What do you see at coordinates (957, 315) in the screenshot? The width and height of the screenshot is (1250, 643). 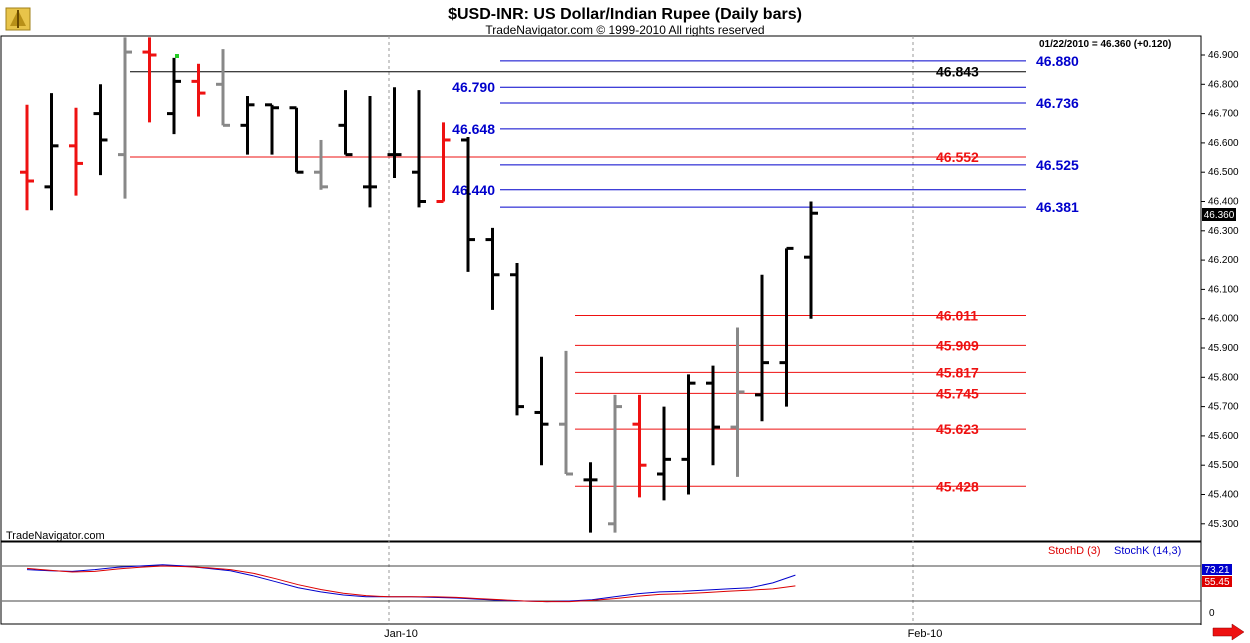 I see `level-label: 46.011` at bounding box center [957, 315].